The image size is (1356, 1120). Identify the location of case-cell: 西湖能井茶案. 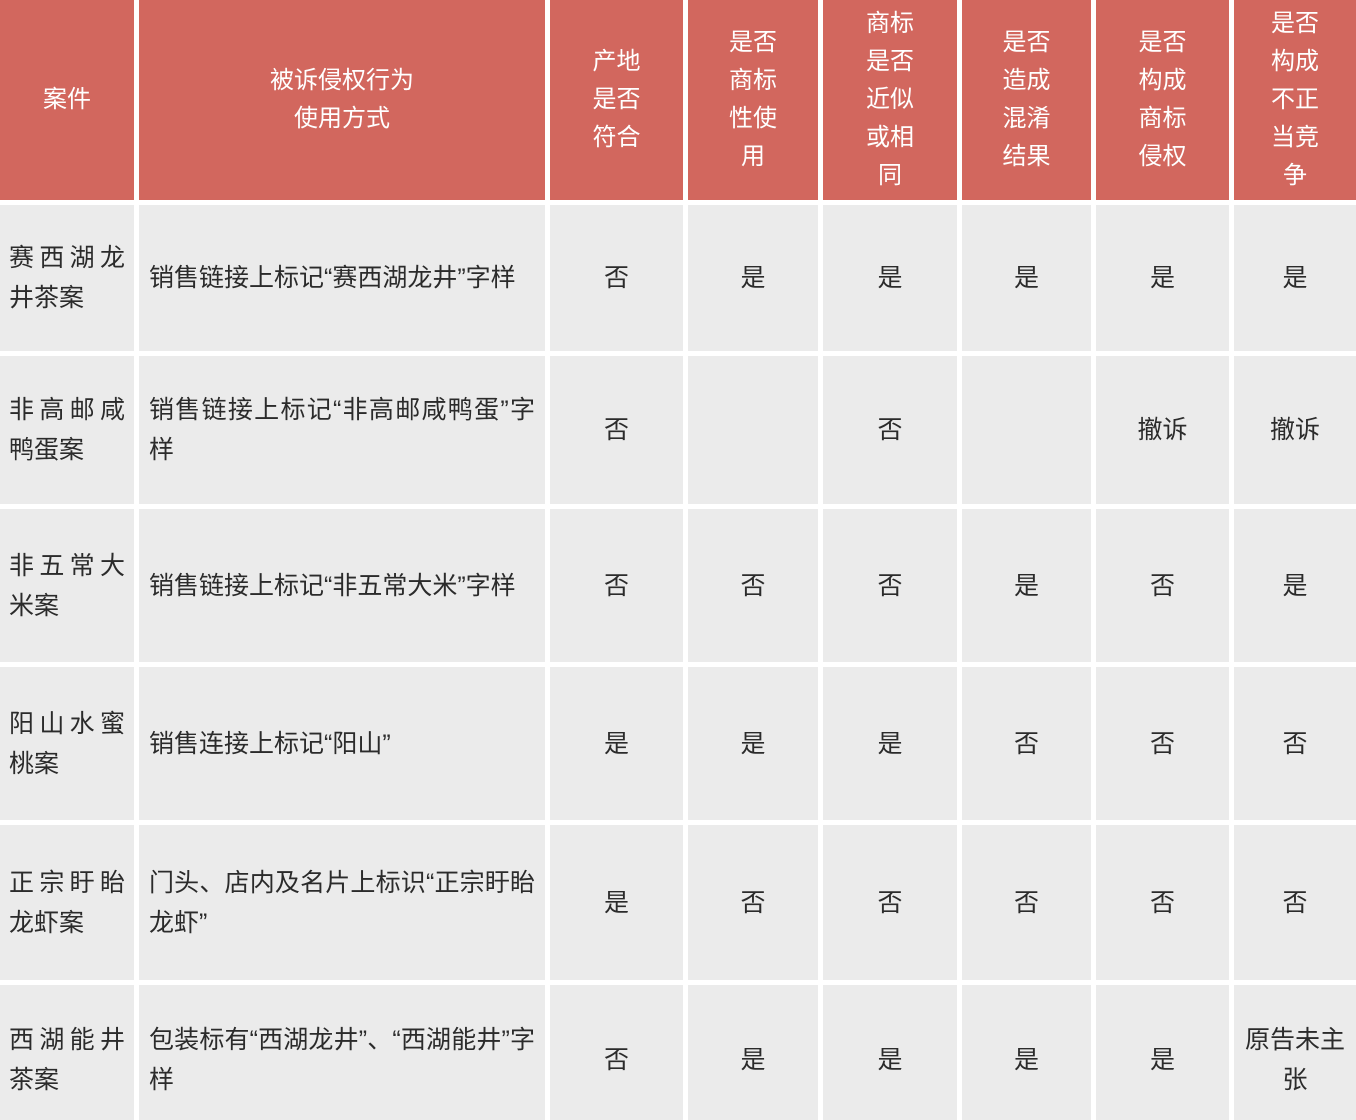
(67, 1052).